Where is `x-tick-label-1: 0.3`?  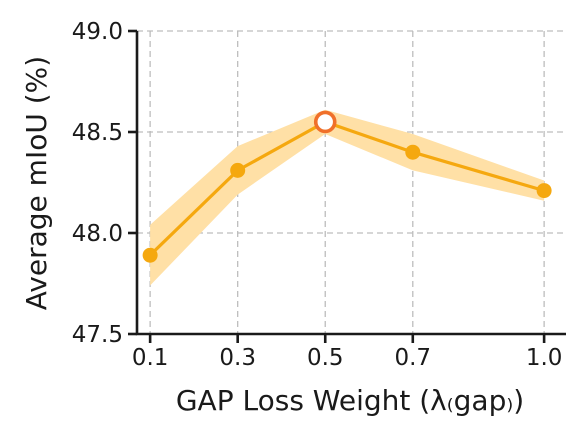 x-tick-label-1: 0.3 is located at coordinates (237, 358).